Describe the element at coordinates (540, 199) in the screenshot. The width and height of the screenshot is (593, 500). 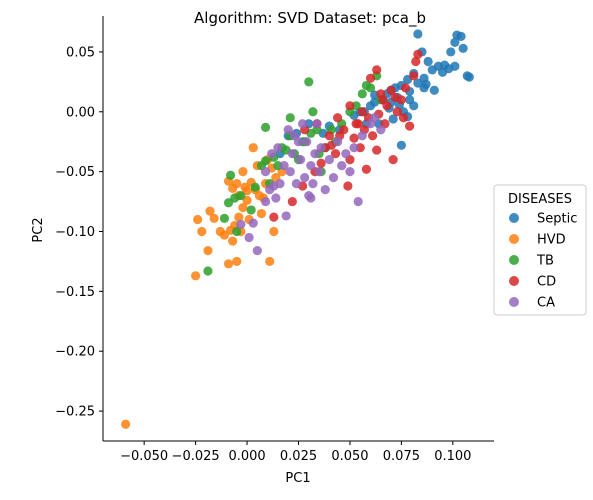
I see `legend-title: DISEASES` at that location.